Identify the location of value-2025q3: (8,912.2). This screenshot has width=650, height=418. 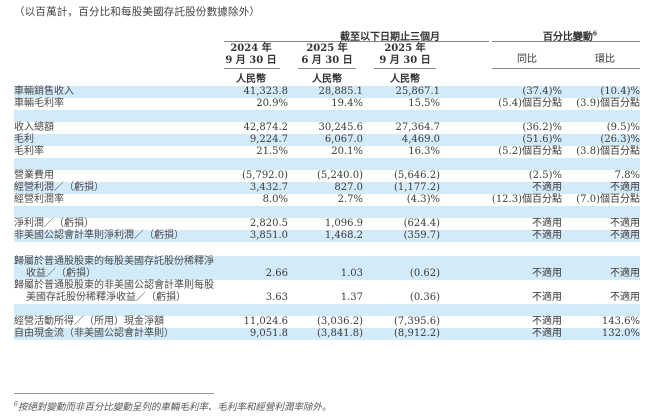
(417, 333).